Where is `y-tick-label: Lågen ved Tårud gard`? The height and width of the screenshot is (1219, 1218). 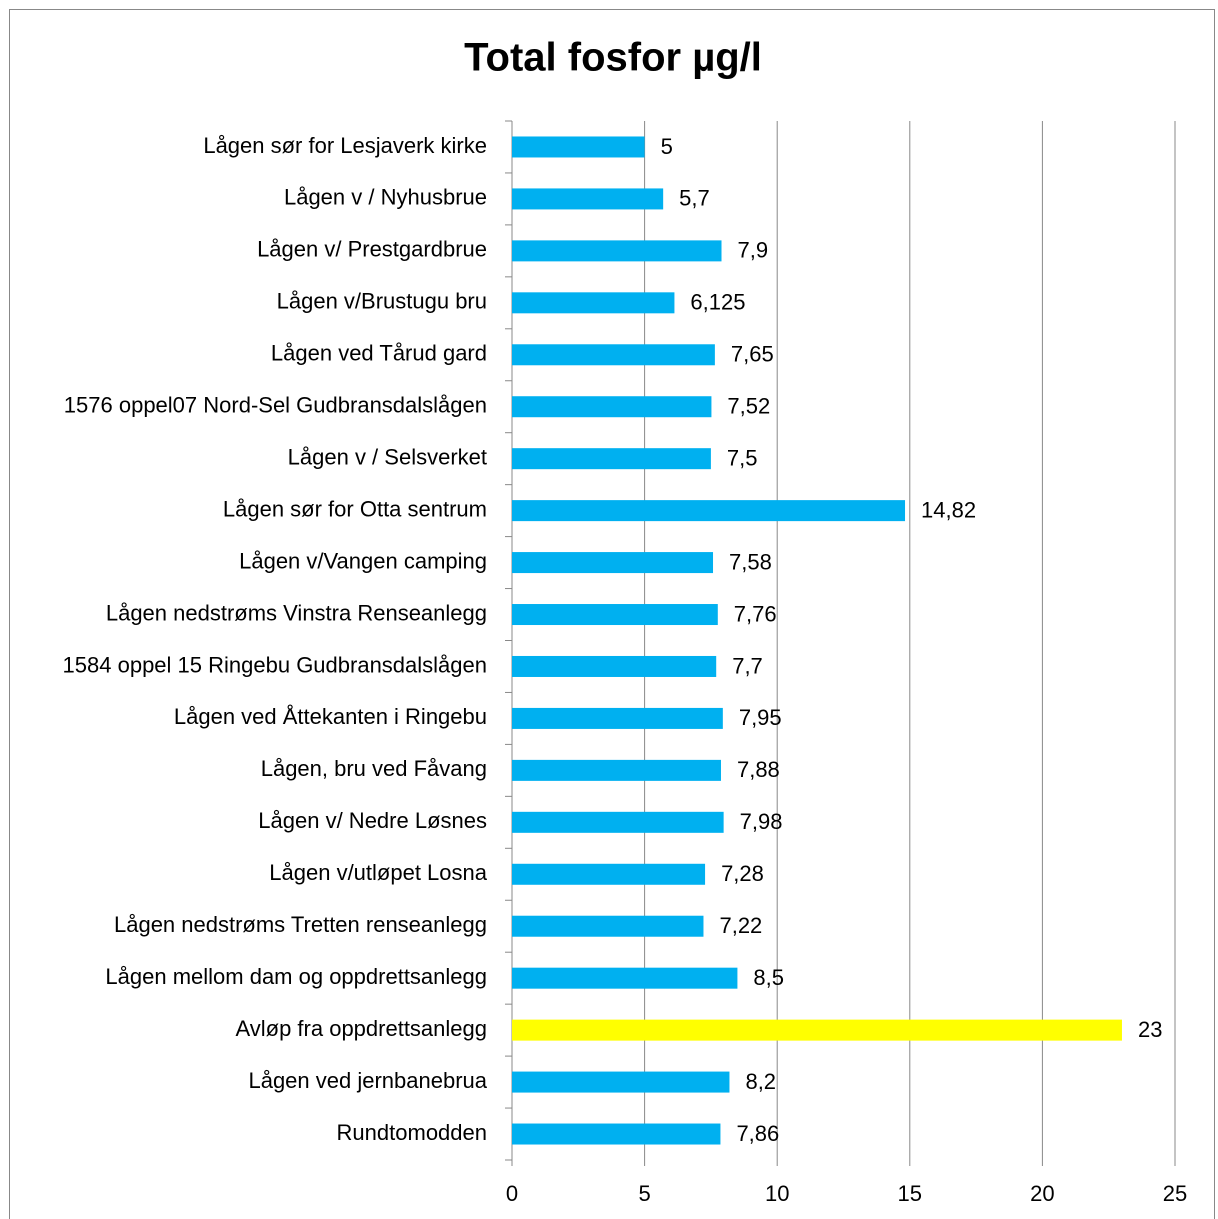 y-tick-label: Lågen ved Tårud gard is located at coordinates (379, 353).